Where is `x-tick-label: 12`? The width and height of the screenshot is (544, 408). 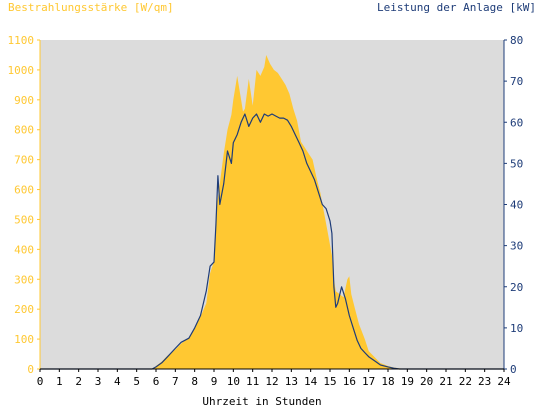
x-tick-label: 12 is located at coordinates (271, 381).